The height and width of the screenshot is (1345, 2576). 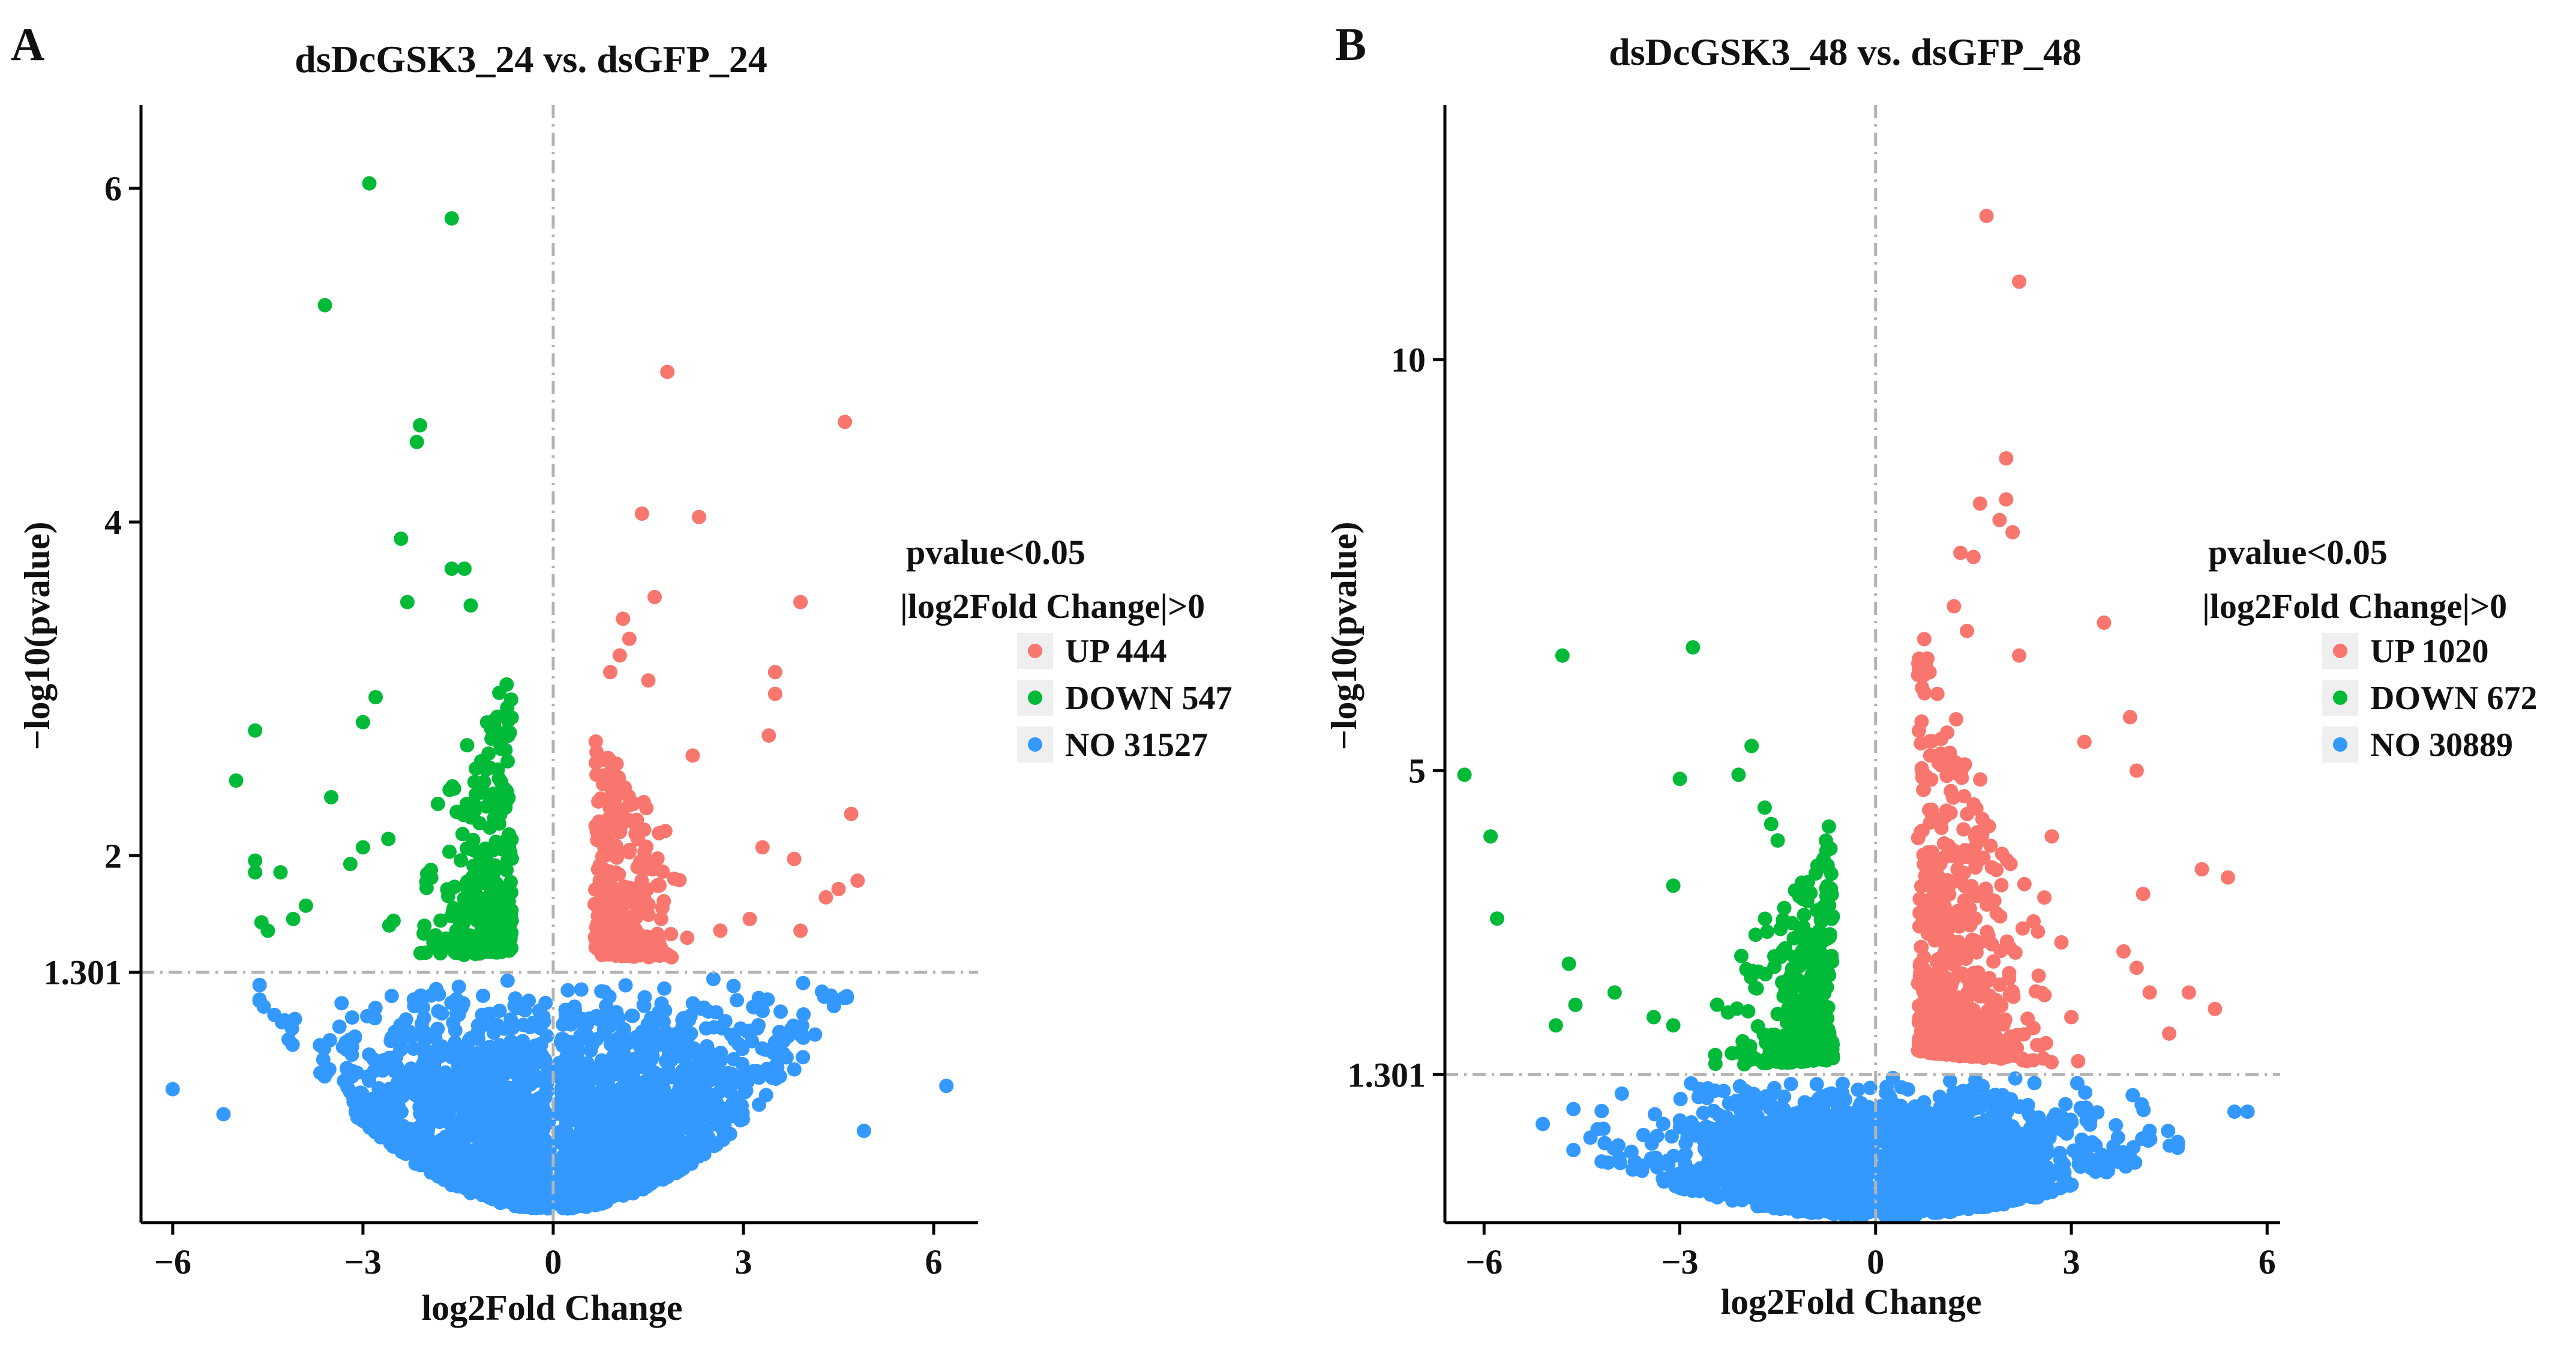 What do you see at coordinates (743, 1261) in the screenshot?
I see `panel-a-x-tick-label: 3` at bounding box center [743, 1261].